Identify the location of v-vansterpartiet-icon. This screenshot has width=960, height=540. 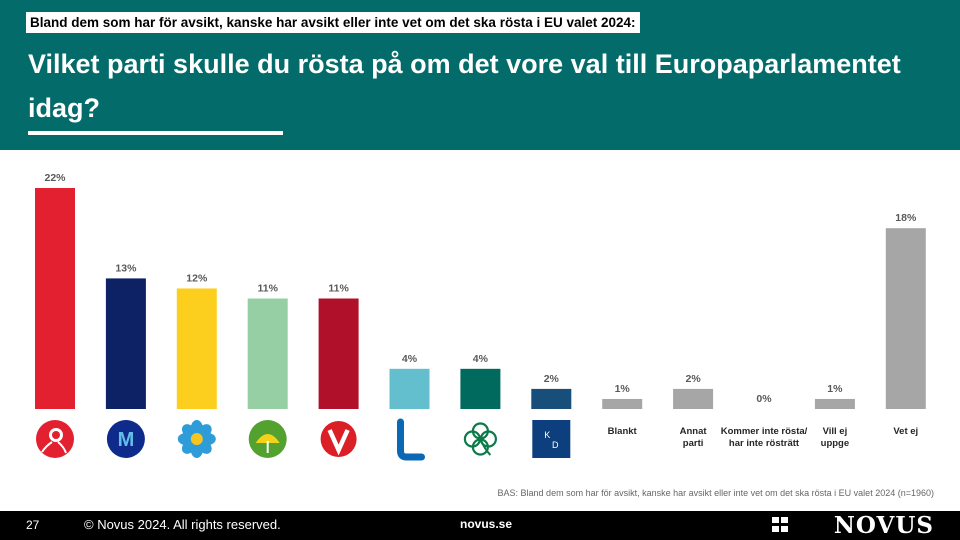
(338, 439).